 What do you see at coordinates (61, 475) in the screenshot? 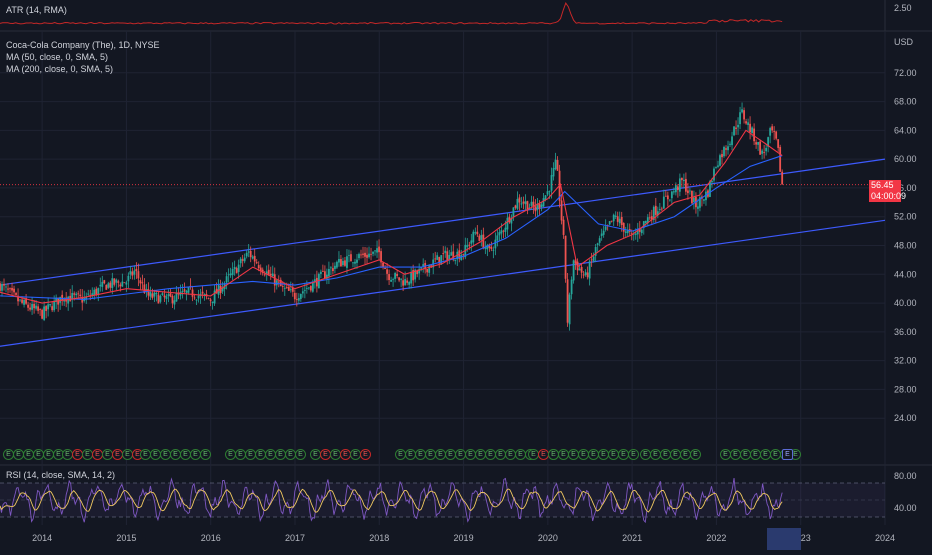
I see `rsi-indicator-label: RSI (14, close, SMA, 14, 2)` at bounding box center [61, 475].